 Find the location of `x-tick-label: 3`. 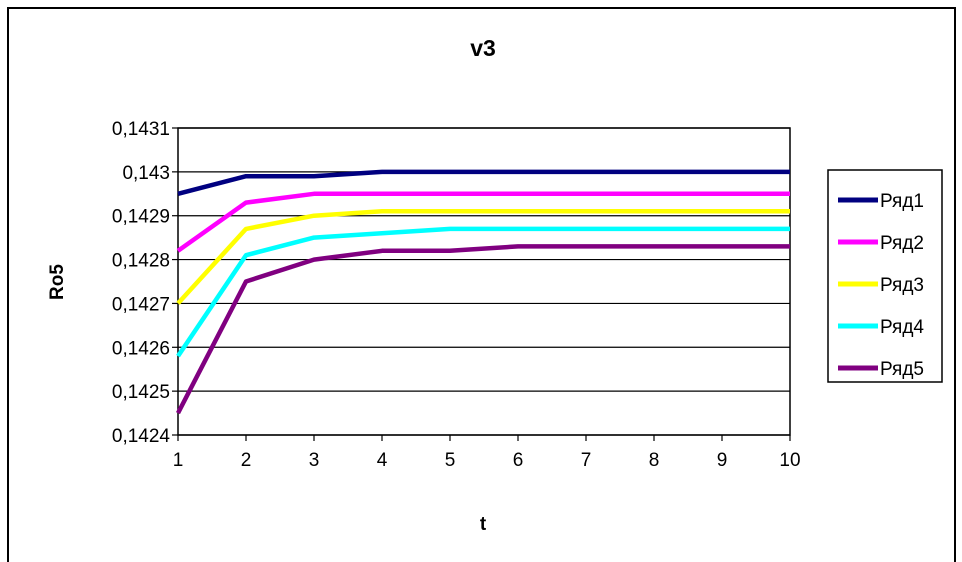

x-tick-label: 3 is located at coordinates (314, 460).